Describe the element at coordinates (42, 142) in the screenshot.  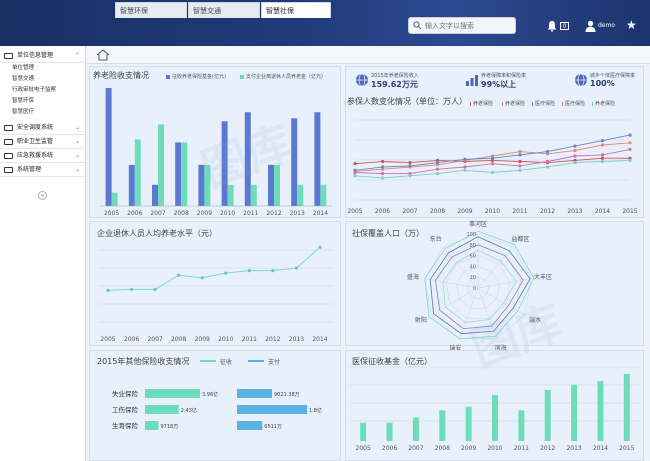
I see `sidebar-group-health: 职业卫生监管 ⌄` at that location.